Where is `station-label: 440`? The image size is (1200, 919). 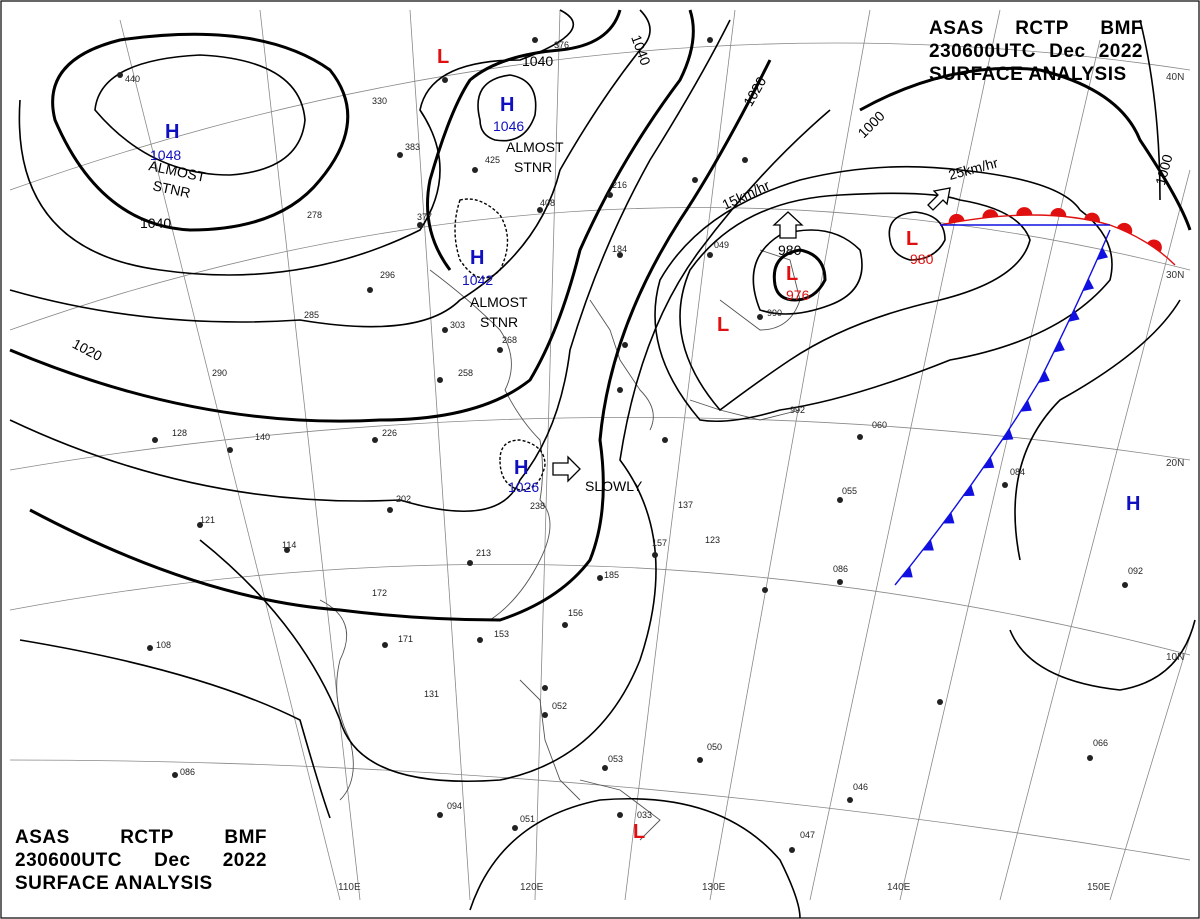
station-label: 440 is located at coordinates (132, 79).